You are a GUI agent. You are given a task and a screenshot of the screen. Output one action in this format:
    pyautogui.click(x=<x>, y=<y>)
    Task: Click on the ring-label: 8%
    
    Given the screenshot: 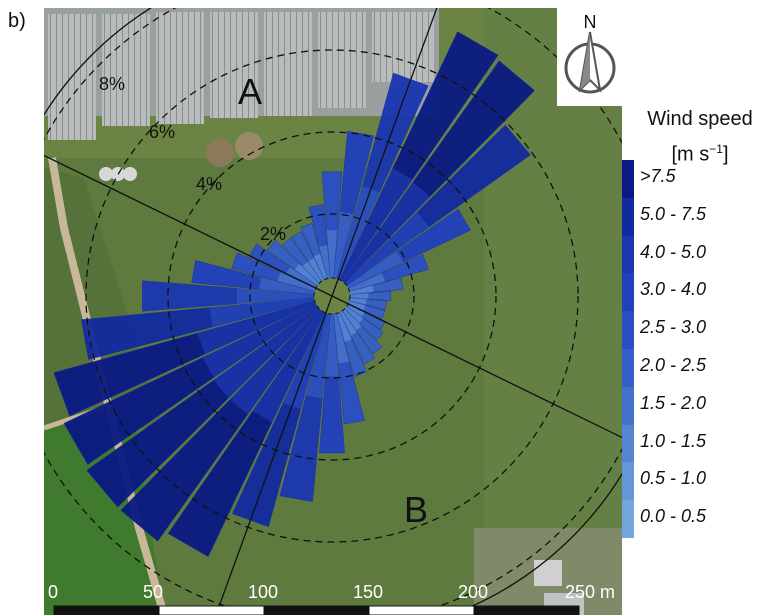 What is the action you would take?
    pyautogui.click(x=112, y=84)
    